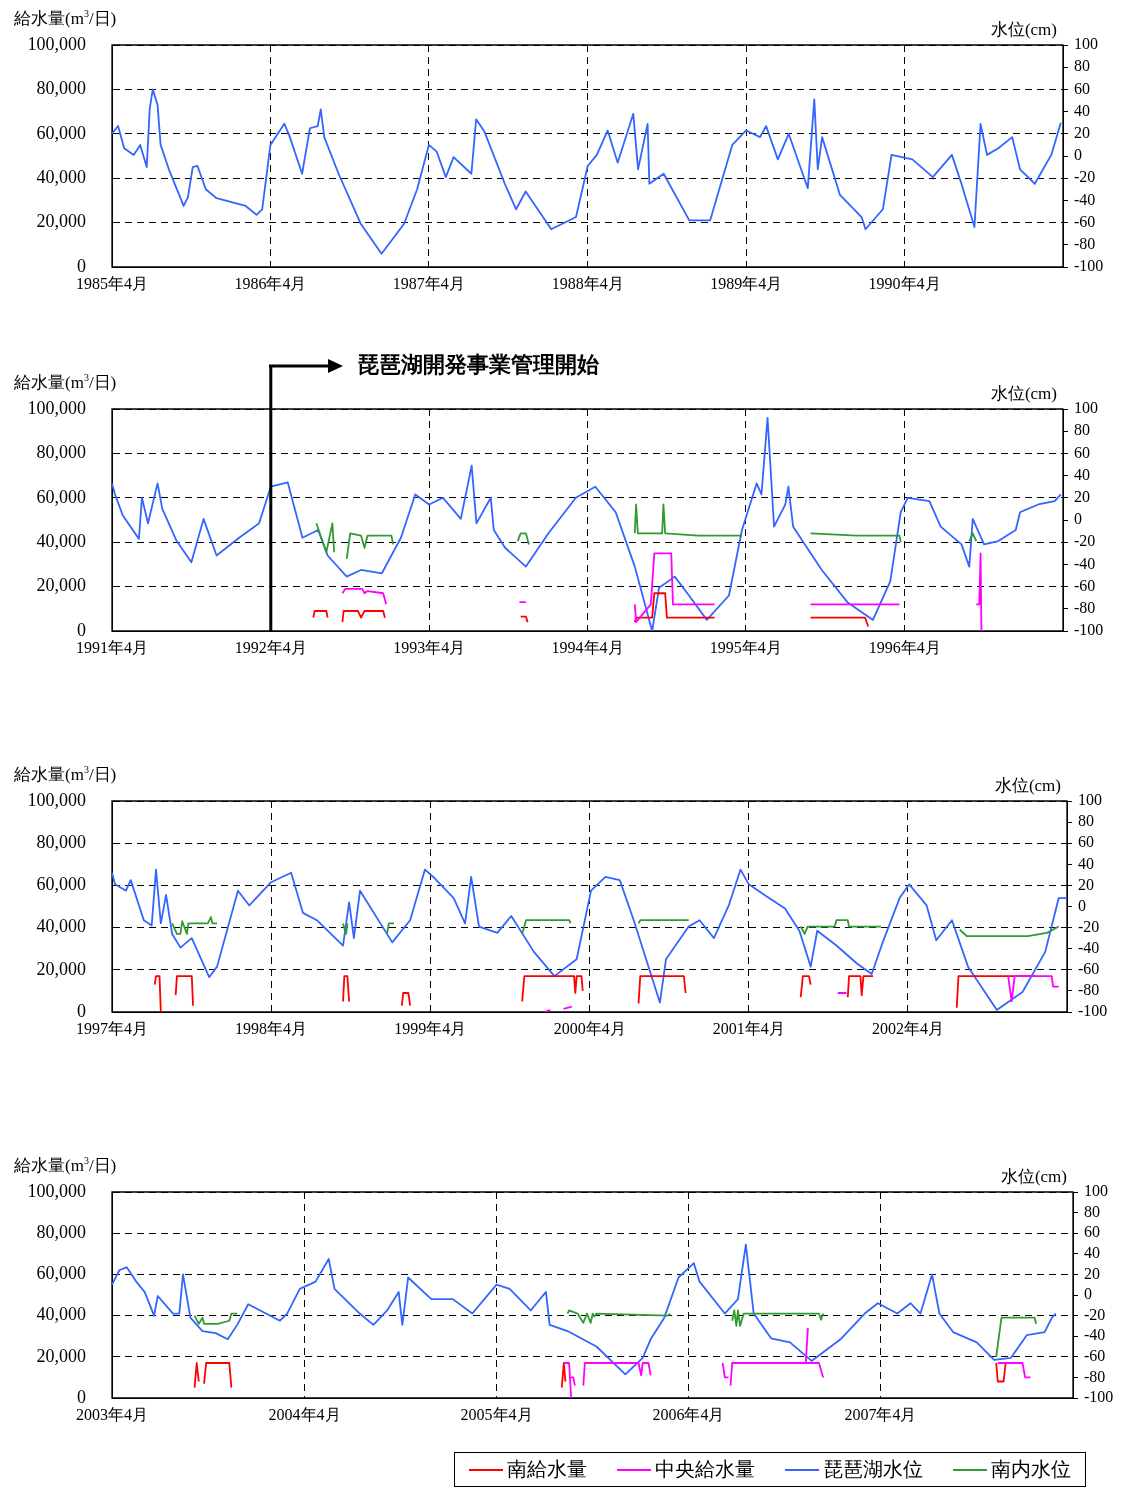 The height and width of the screenshot is (1490, 1128). What do you see at coordinates (688, 1414) in the screenshot?
I see `x-tick-label: 2006年4月` at bounding box center [688, 1414].